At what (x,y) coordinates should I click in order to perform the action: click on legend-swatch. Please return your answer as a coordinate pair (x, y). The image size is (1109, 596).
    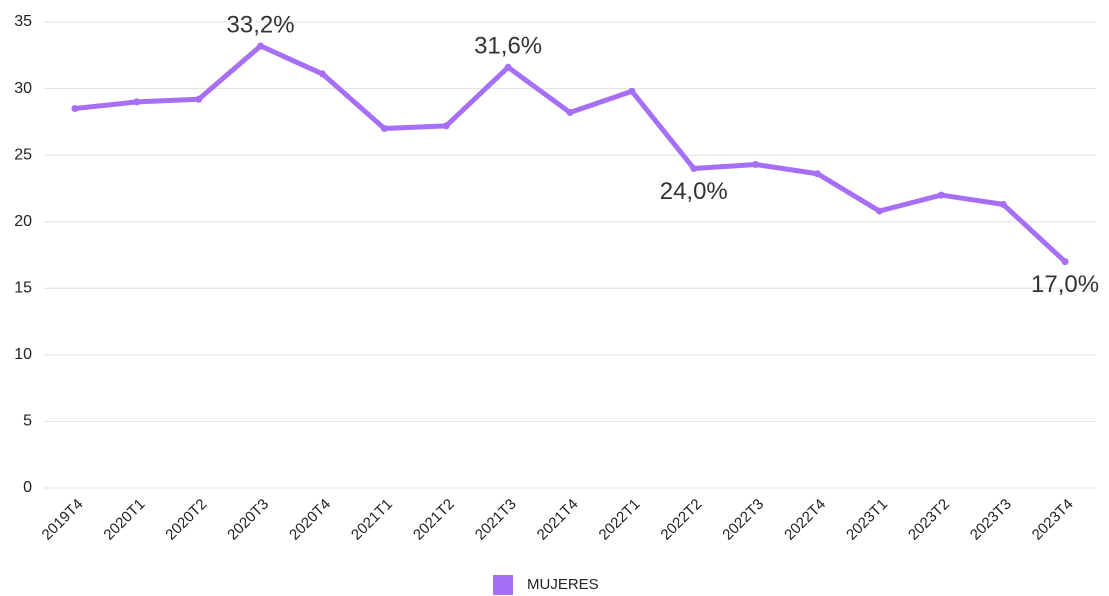
    Looking at the image, I should click on (503, 585).